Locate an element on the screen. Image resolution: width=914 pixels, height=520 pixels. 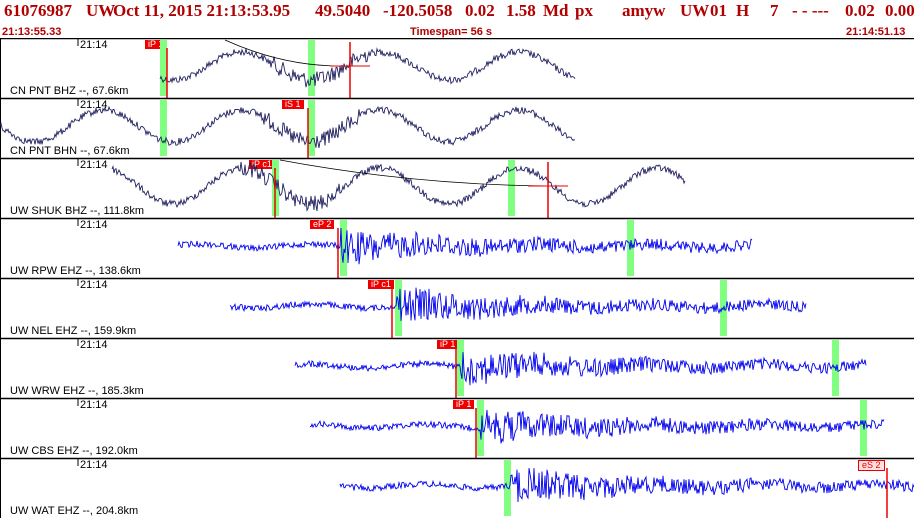
event-magnitude: 1.58 is located at coordinates (521, 10).